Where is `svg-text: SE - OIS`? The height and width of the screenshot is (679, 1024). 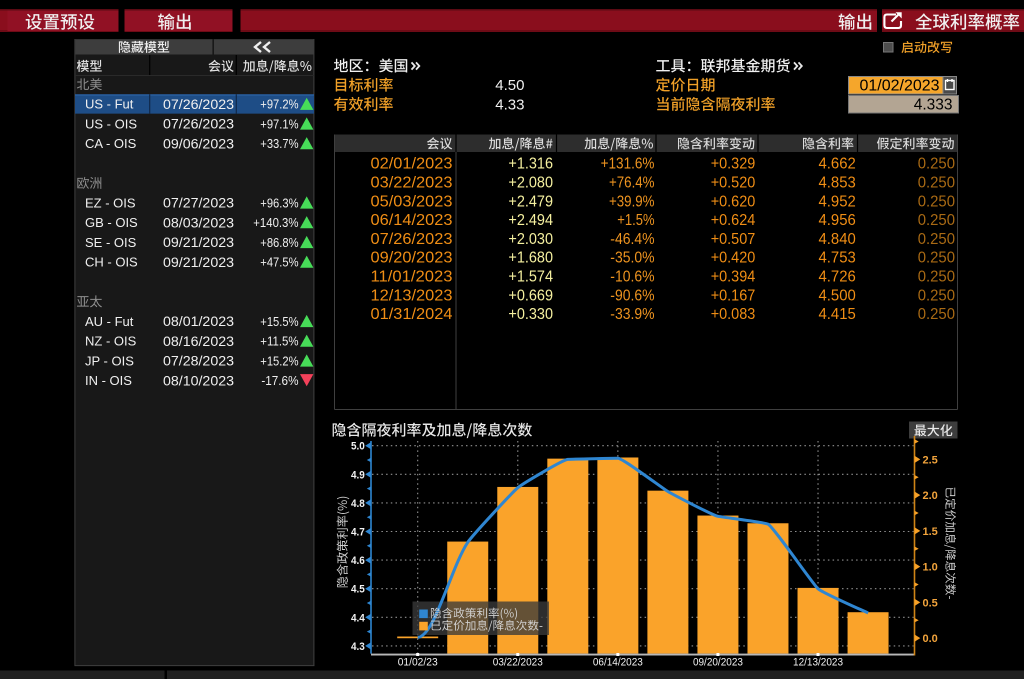 svg-text: SE - OIS is located at coordinates (111, 242).